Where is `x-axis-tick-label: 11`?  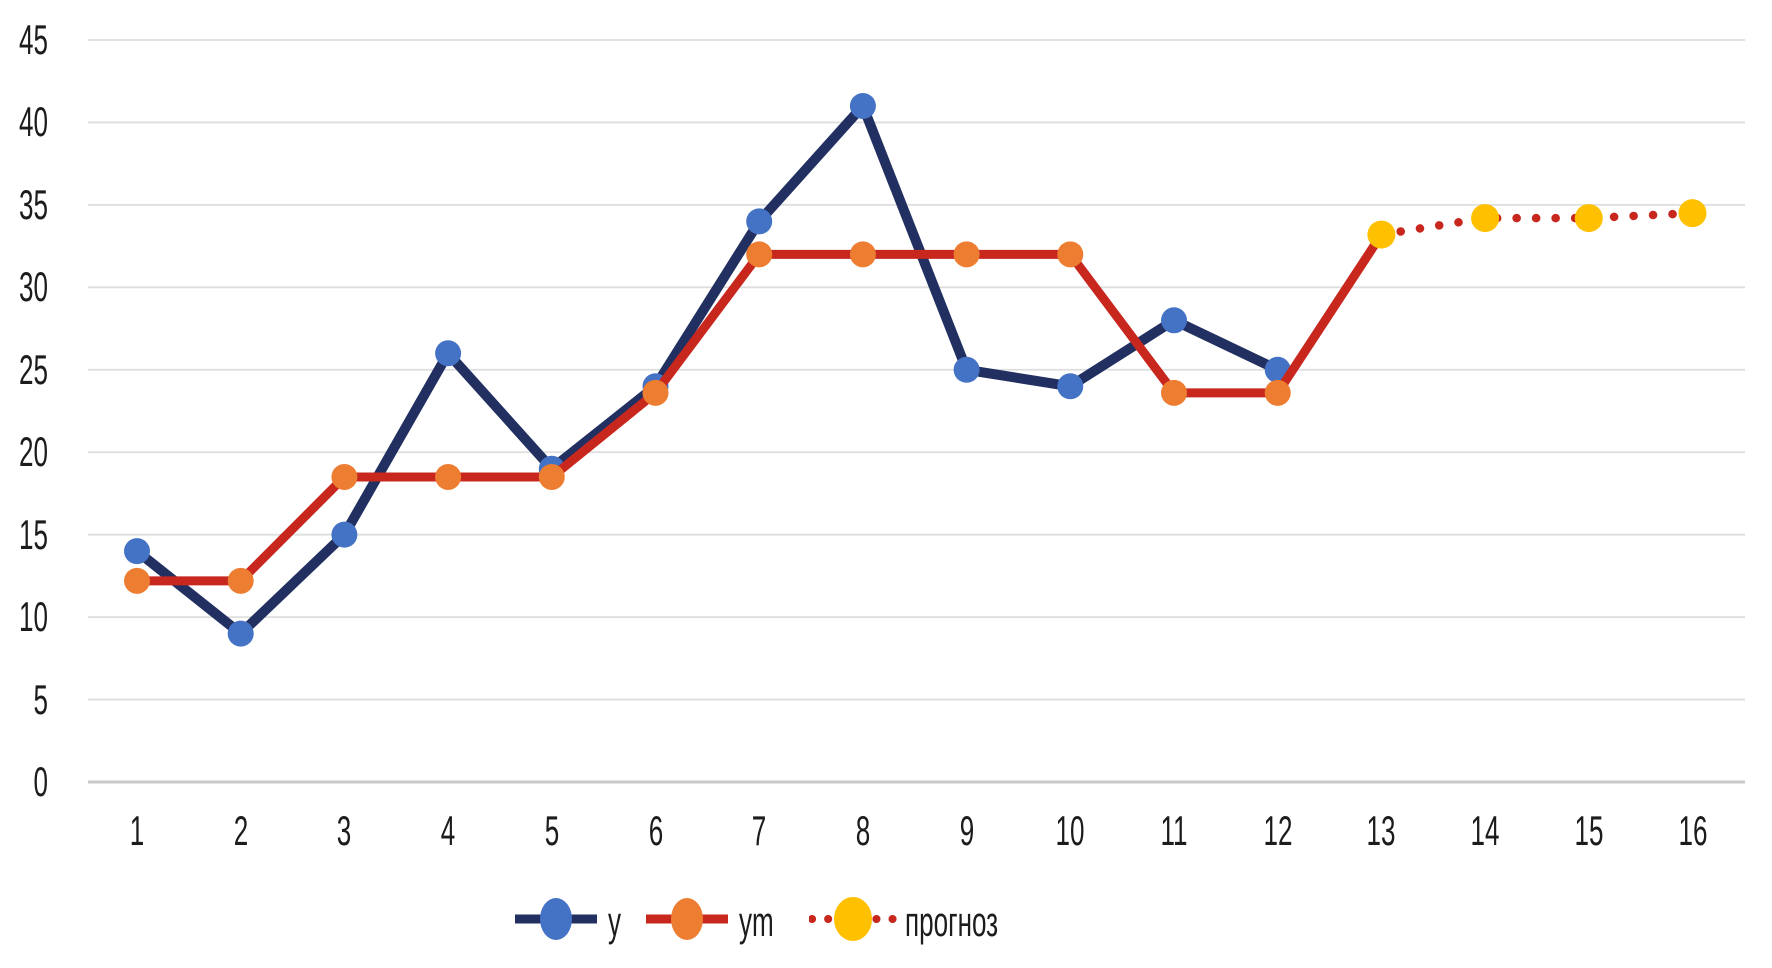 x-axis-tick-label: 11 is located at coordinates (1174, 830).